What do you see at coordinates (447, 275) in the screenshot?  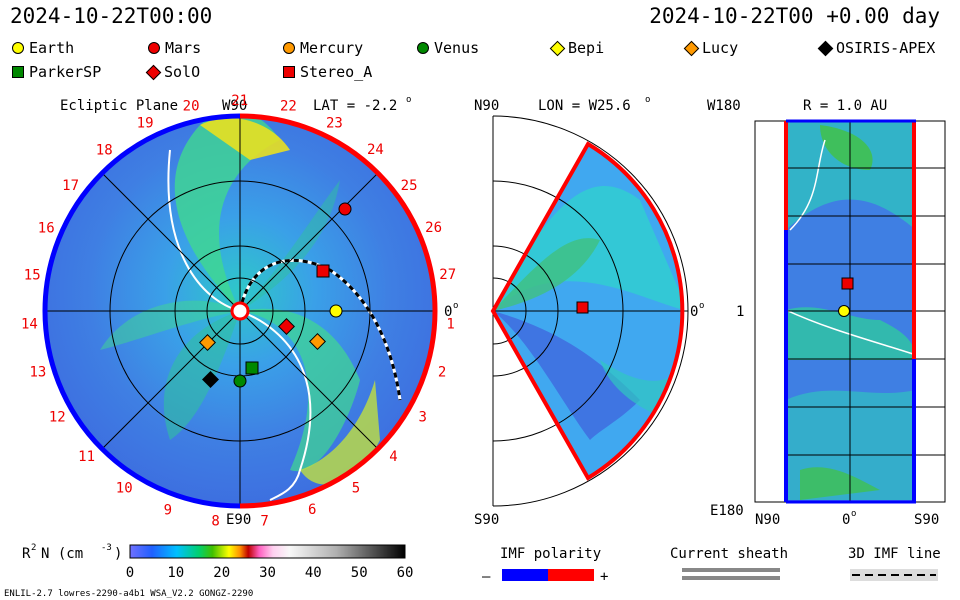 I see `carrington-label: 27` at bounding box center [447, 275].